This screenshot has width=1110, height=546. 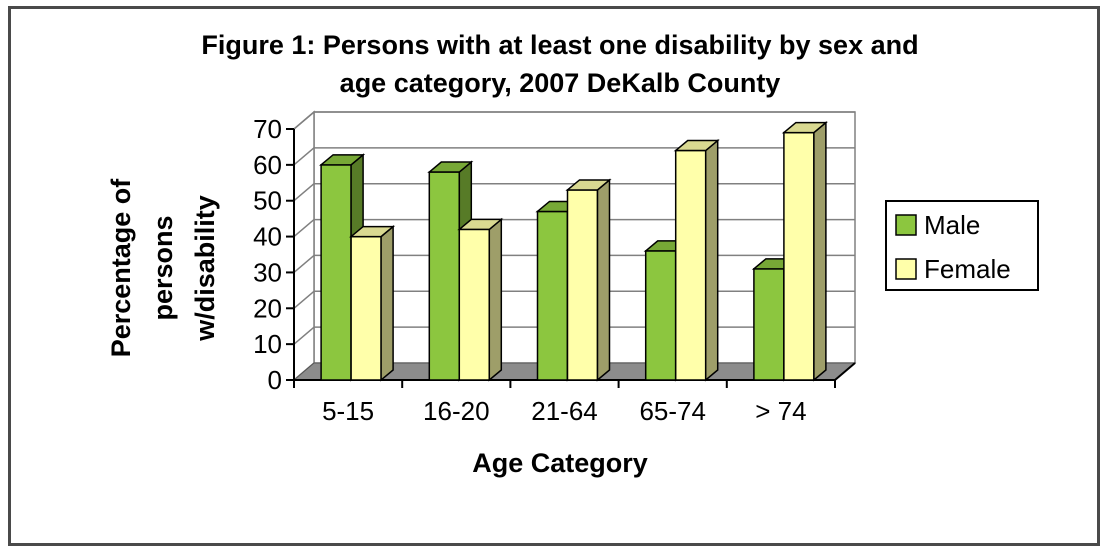 I want to click on chart-title-line-2: age category, 2007 DeKalb County, so click(x=560, y=83).